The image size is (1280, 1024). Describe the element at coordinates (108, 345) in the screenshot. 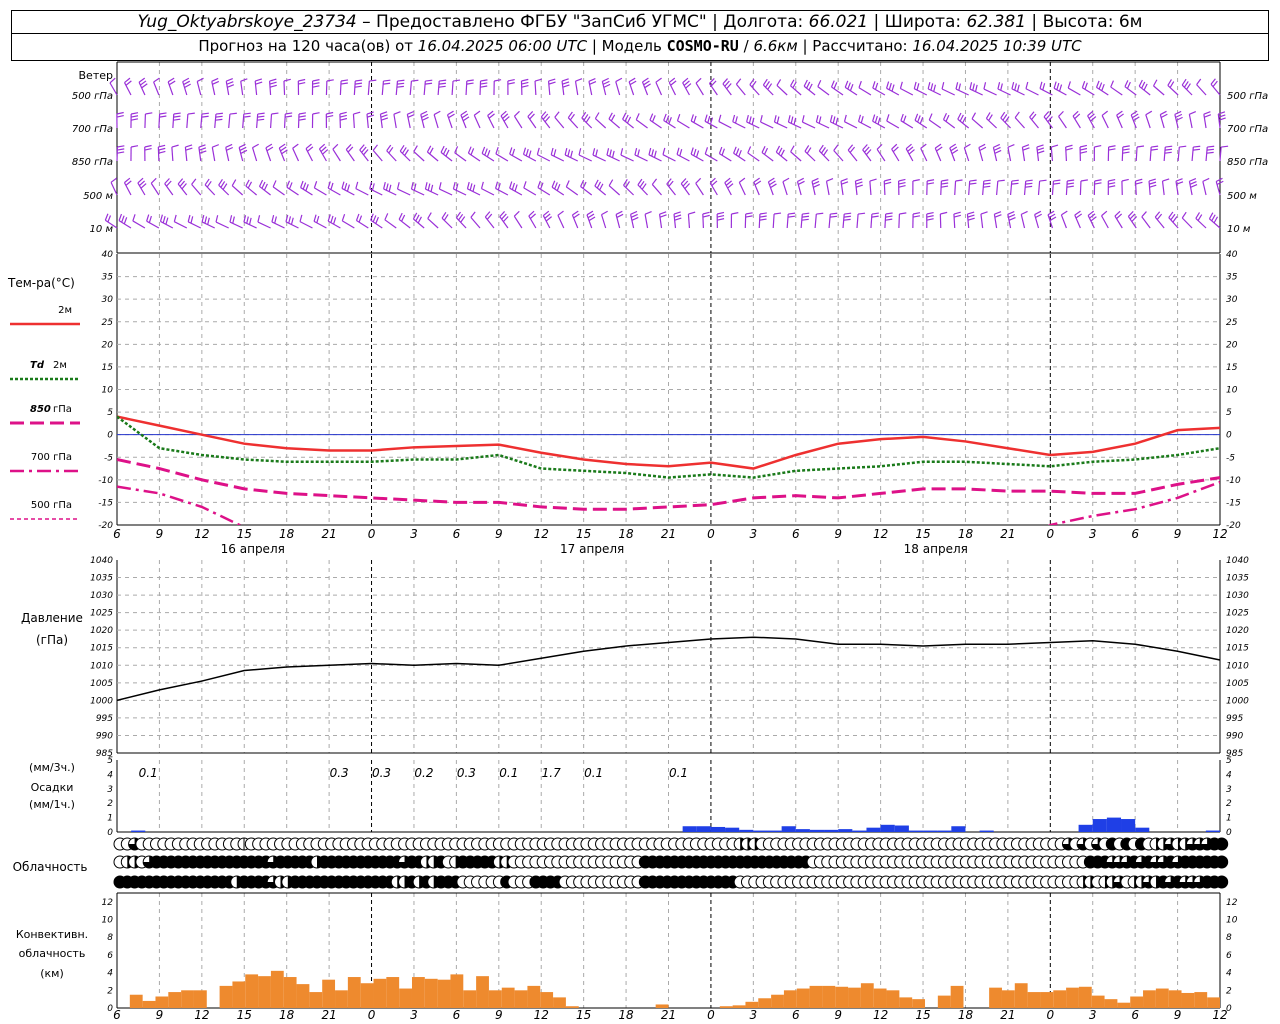

I see `temp-ytick-left: 20` at that location.